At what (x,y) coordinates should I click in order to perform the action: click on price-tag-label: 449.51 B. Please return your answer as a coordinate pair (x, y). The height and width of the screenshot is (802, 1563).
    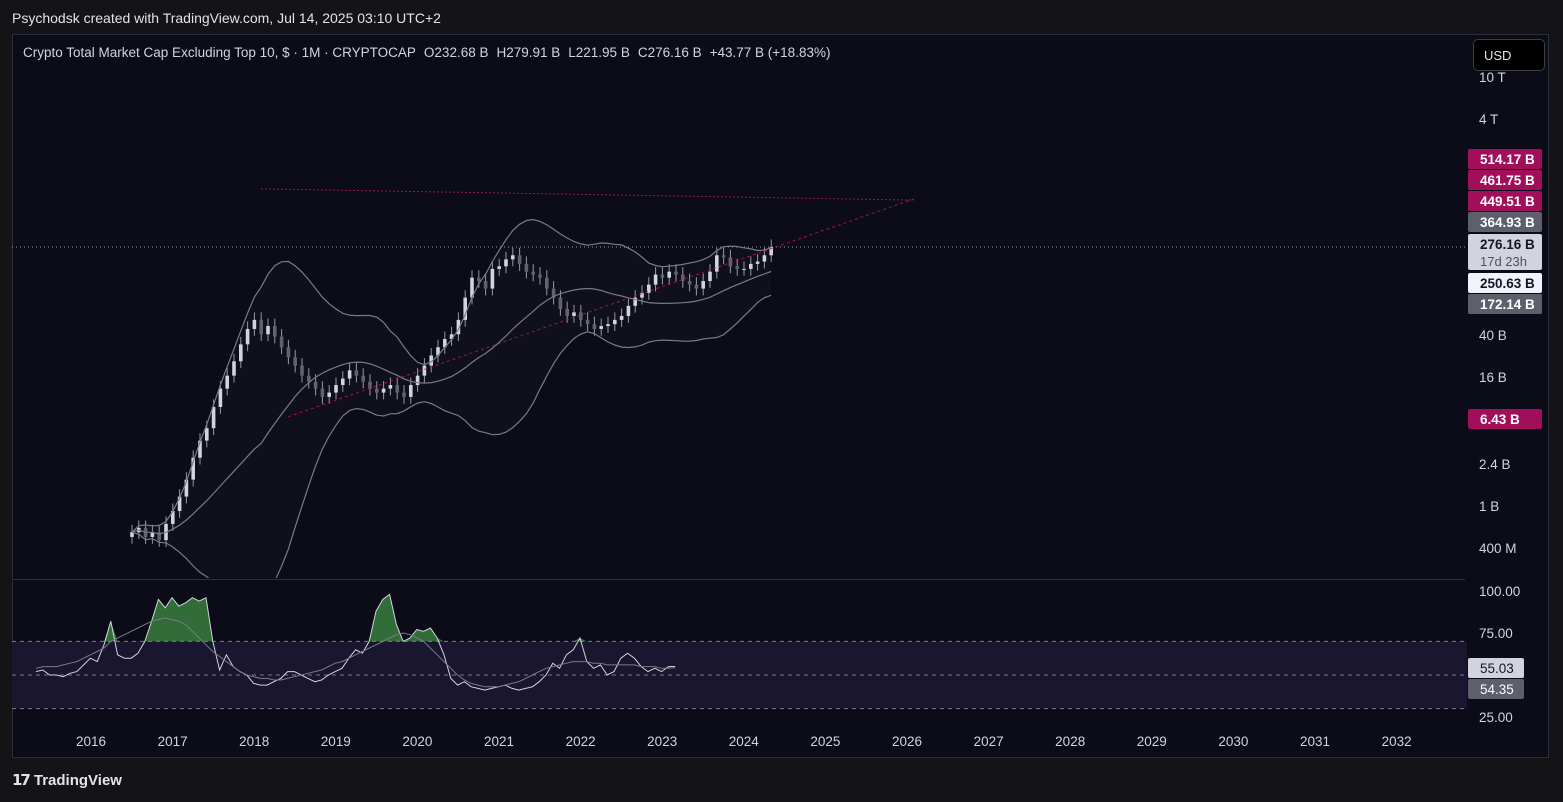
    Looking at the image, I should click on (1507, 201).